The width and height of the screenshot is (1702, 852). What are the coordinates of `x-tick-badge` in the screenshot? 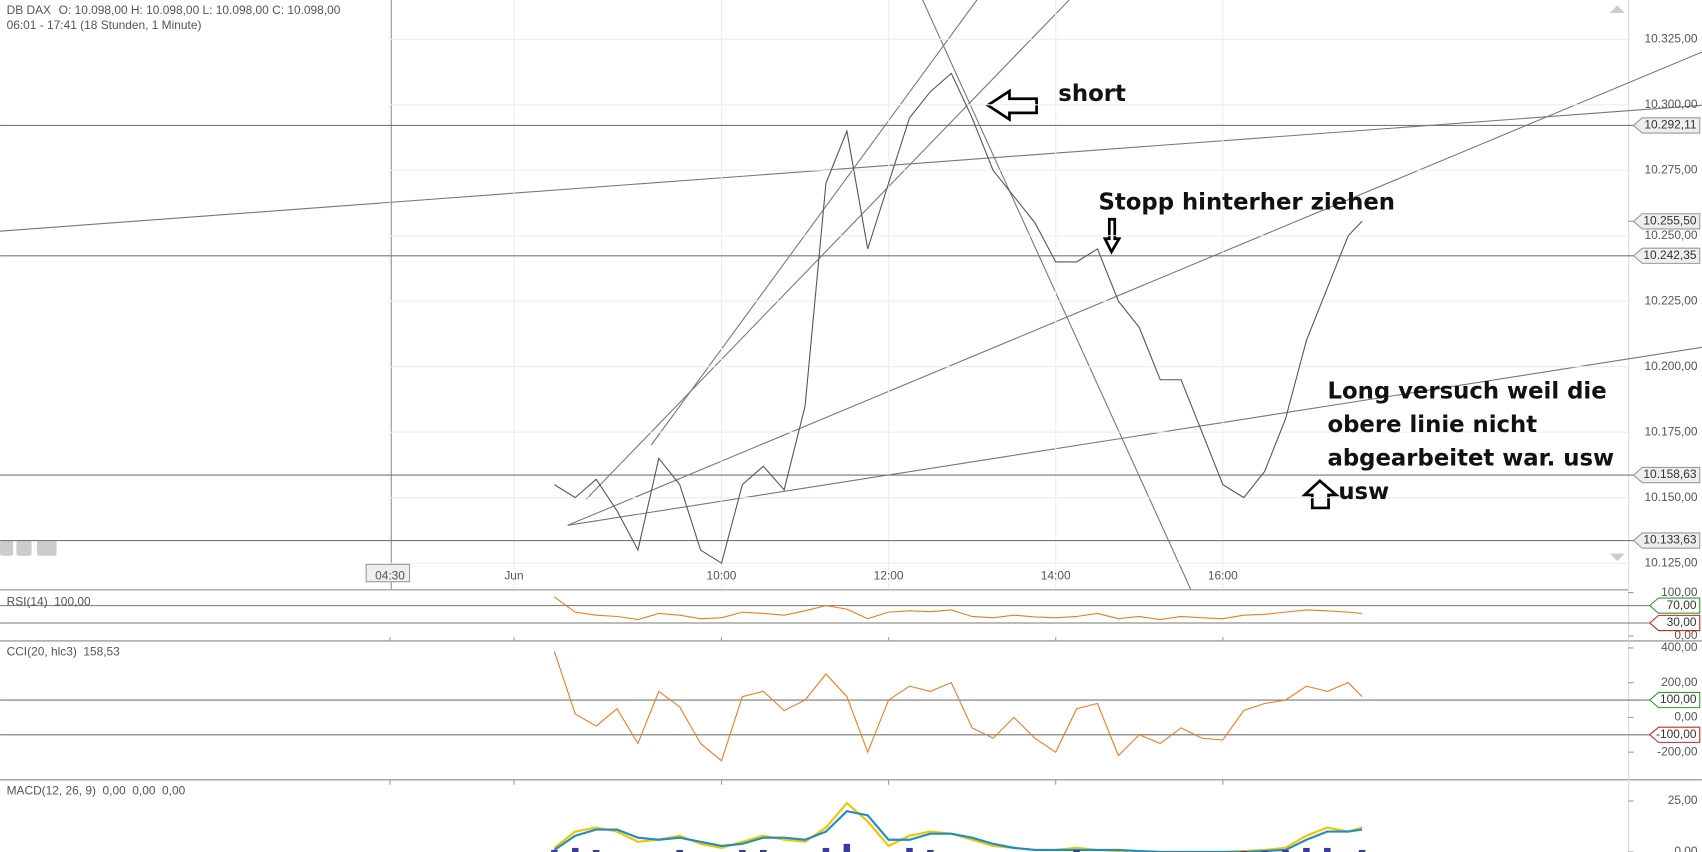 It's located at (388, 573).